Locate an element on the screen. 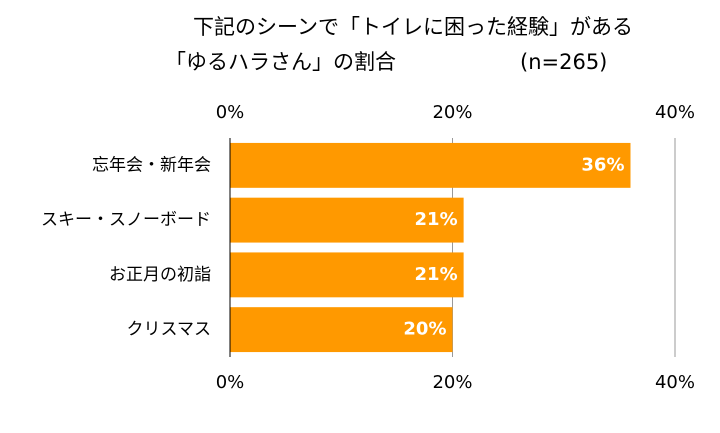  y-tick-label: 忘年会・新年会 is located at coordinates (151, 165).